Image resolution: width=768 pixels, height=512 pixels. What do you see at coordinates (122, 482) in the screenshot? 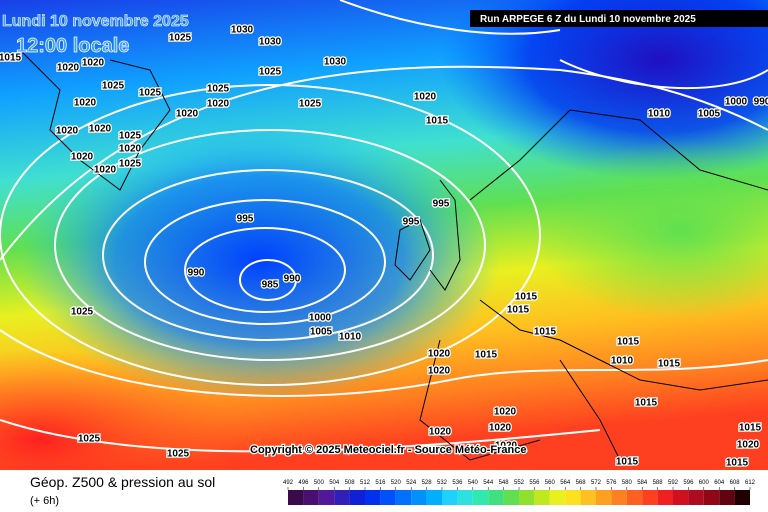
I see `footer-title: Géop. Z500 & pression au sol` at bounding box center [122, 482].